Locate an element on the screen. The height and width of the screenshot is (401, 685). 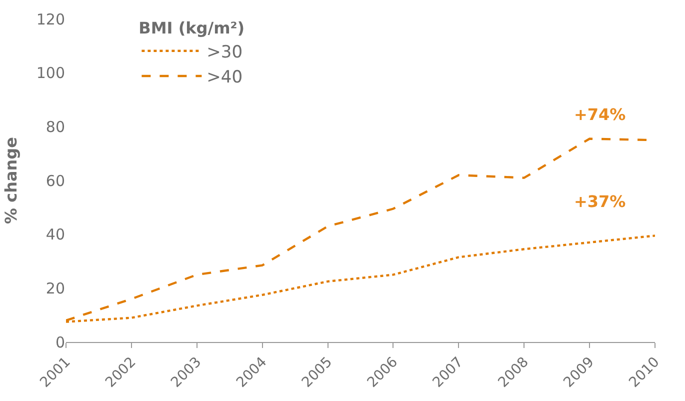
y-tick-label: 60 is located at coordinates (55, 181).